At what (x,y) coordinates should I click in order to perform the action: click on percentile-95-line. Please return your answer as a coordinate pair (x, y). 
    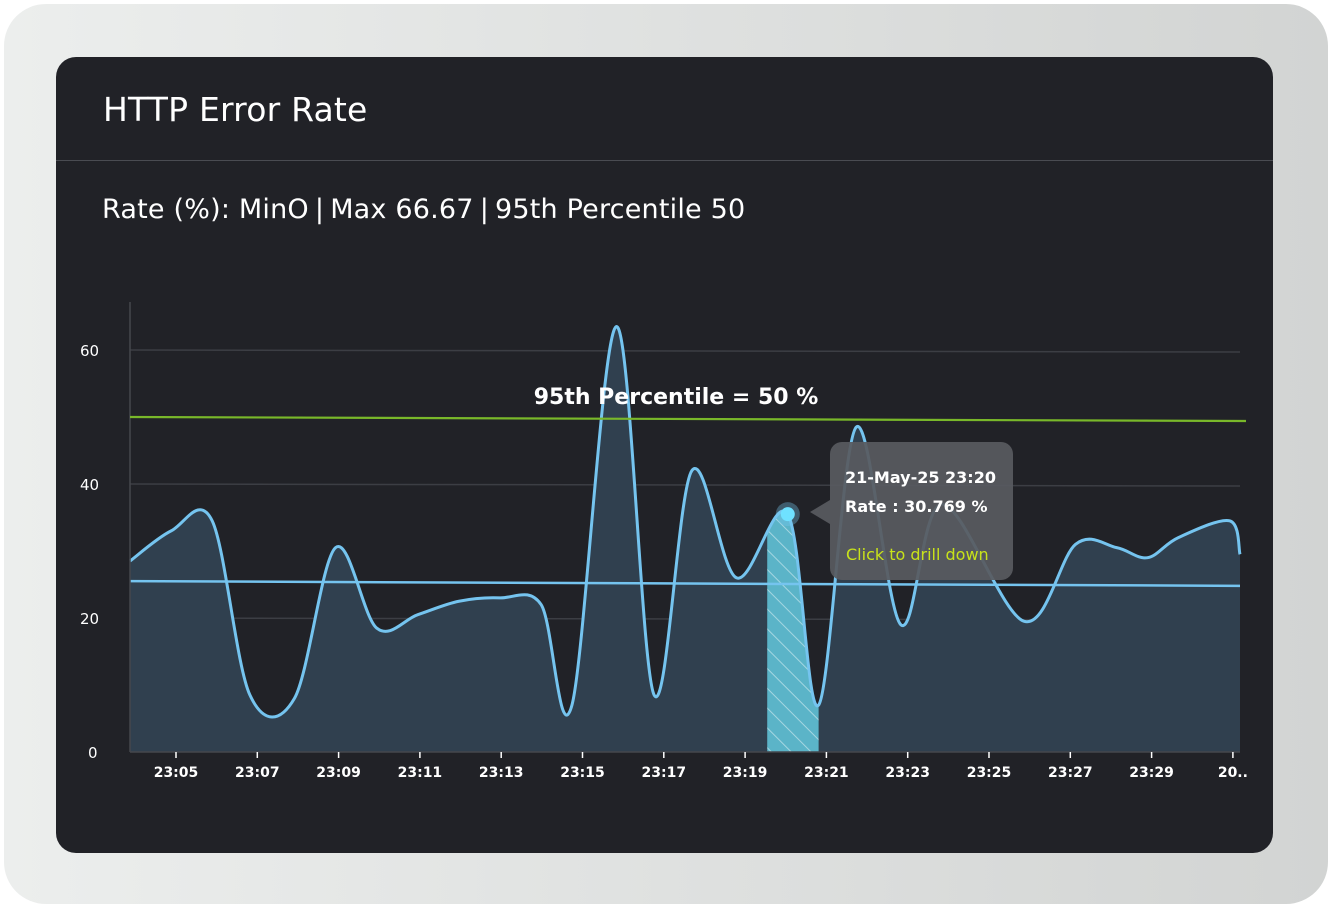
    Looking at the image, I should click on (688, 419).